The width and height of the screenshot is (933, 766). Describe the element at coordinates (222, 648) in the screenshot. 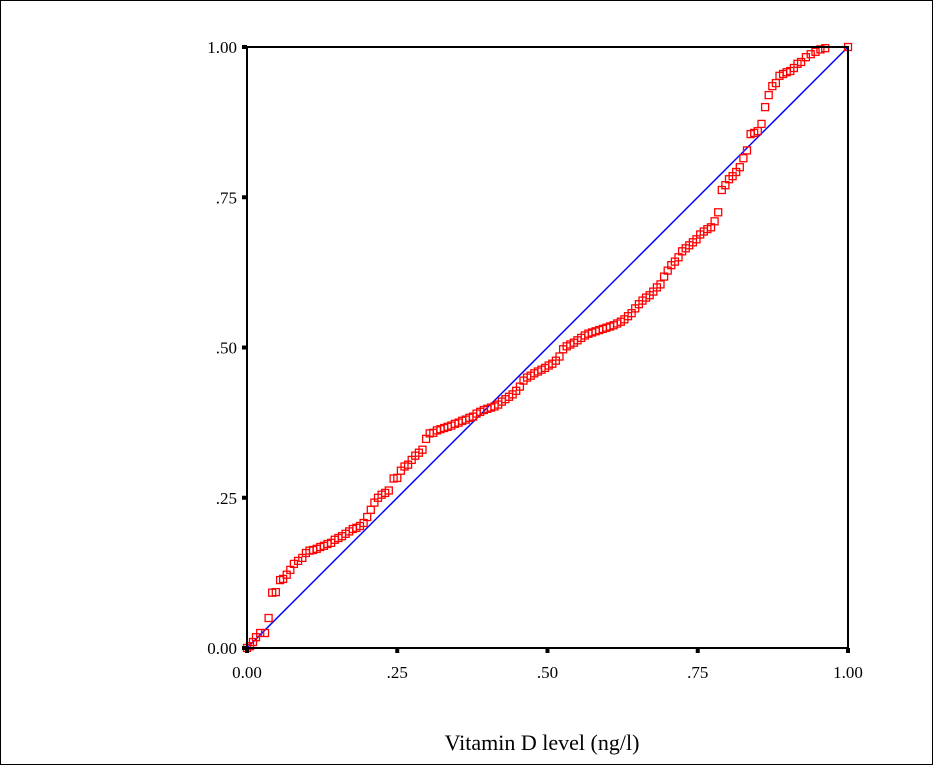

I see `y-tick-label: 0.00` at that location.